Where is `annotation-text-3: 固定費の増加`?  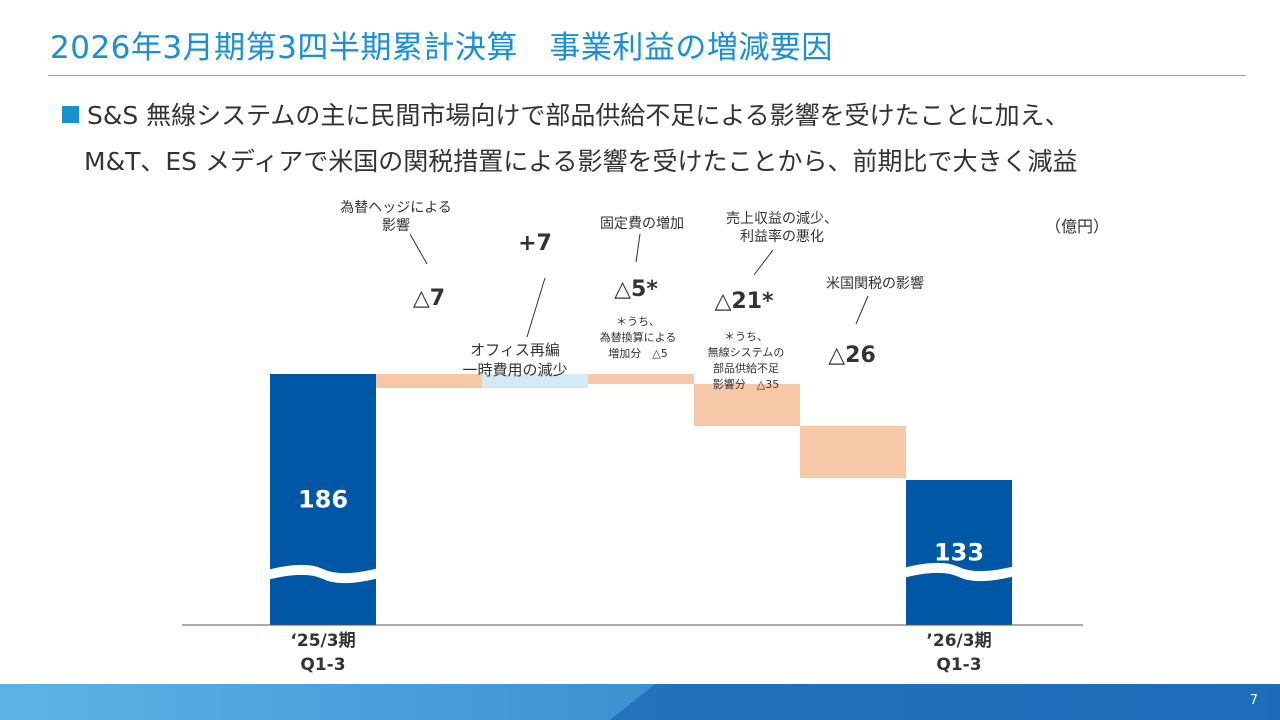 annotation-text-3: 固定費の増加 is located at coordinates (642, 224).